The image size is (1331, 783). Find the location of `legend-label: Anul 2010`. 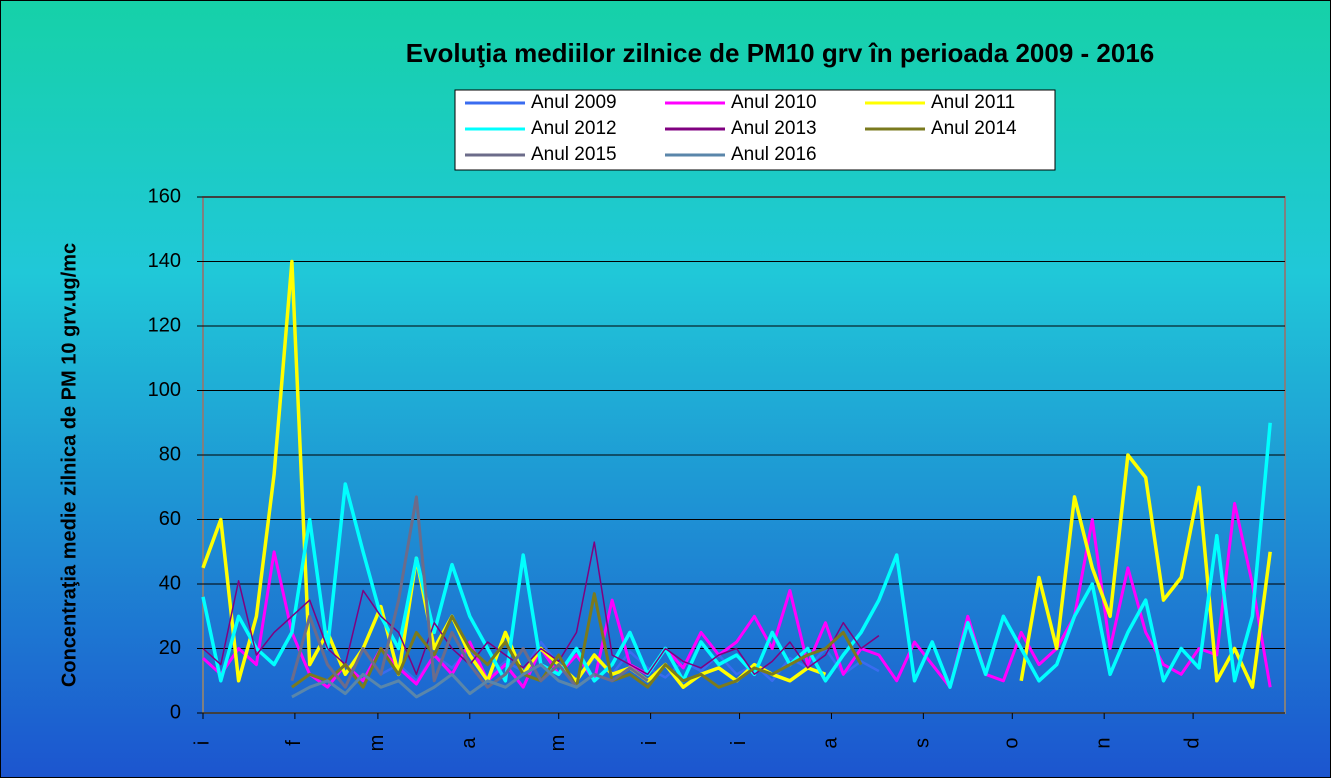

legend-label: Anul 2010 is located at coordinates (774, 102).